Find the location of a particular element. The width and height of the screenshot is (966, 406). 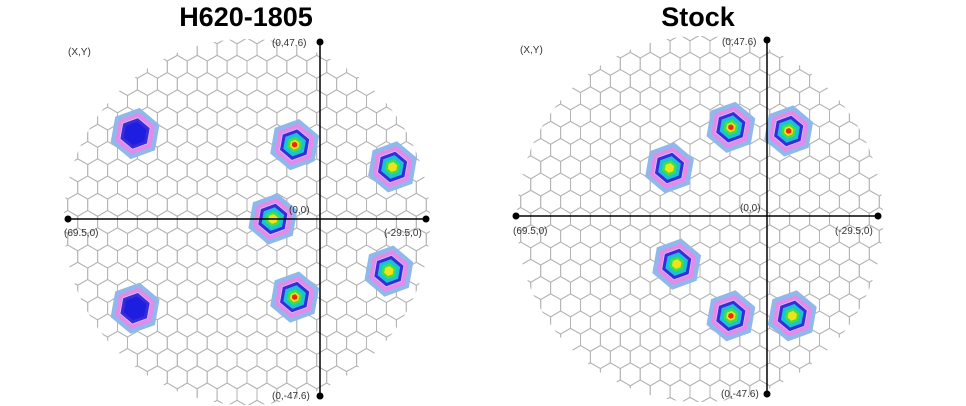

corner-label-right: (X,Y) is located at coordinates (531, 50).